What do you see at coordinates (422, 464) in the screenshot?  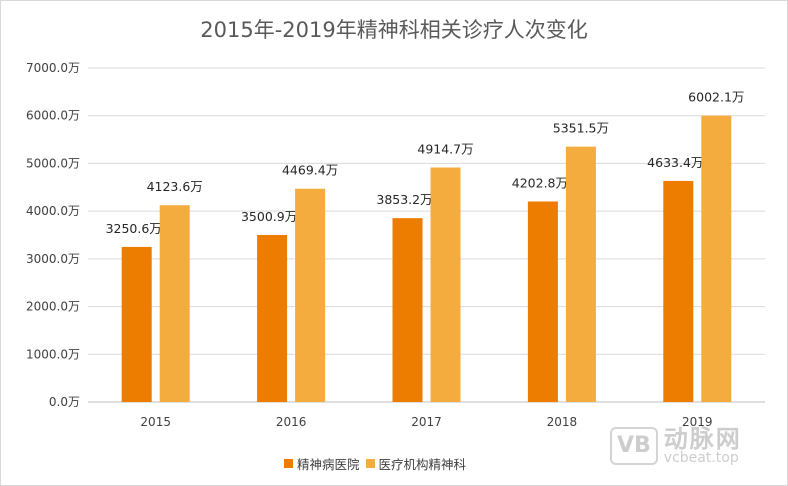 I see `legend-label: 医疗机构精神科` at bounding box center [422, 464].